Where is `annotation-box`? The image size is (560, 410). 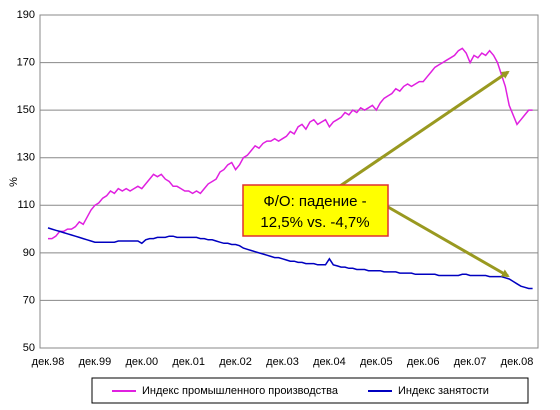
annotation-box is located at coordinates (315, 210).